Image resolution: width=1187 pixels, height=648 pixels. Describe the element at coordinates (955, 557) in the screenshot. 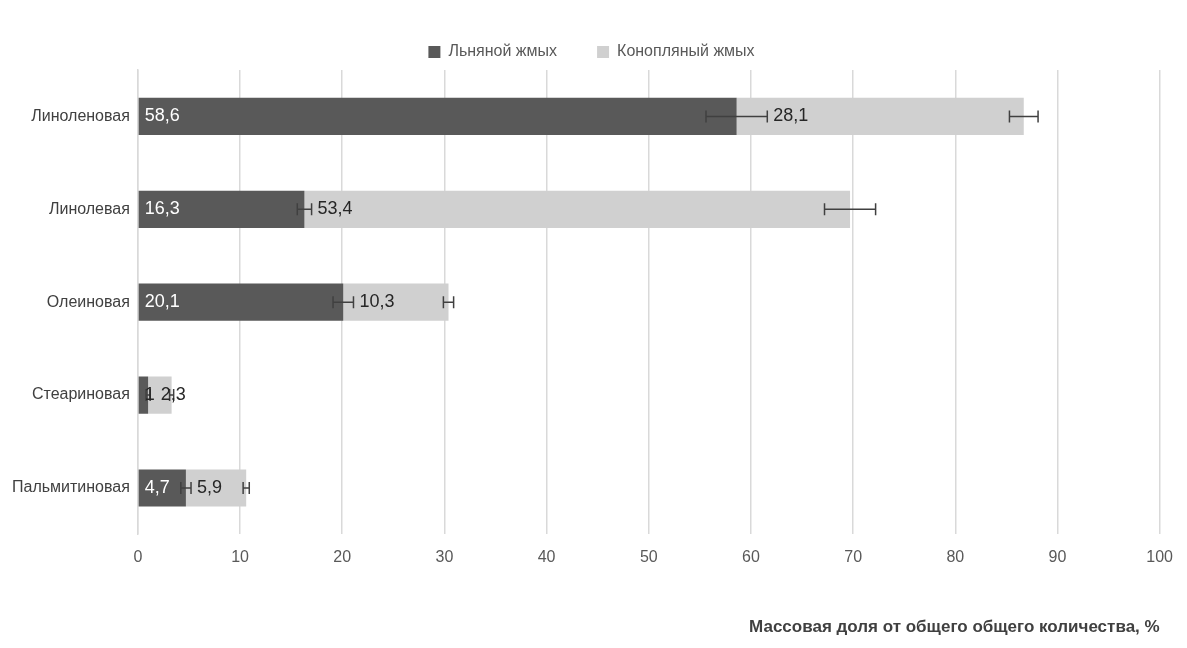

I see `x-tick-label: 80` at that location.